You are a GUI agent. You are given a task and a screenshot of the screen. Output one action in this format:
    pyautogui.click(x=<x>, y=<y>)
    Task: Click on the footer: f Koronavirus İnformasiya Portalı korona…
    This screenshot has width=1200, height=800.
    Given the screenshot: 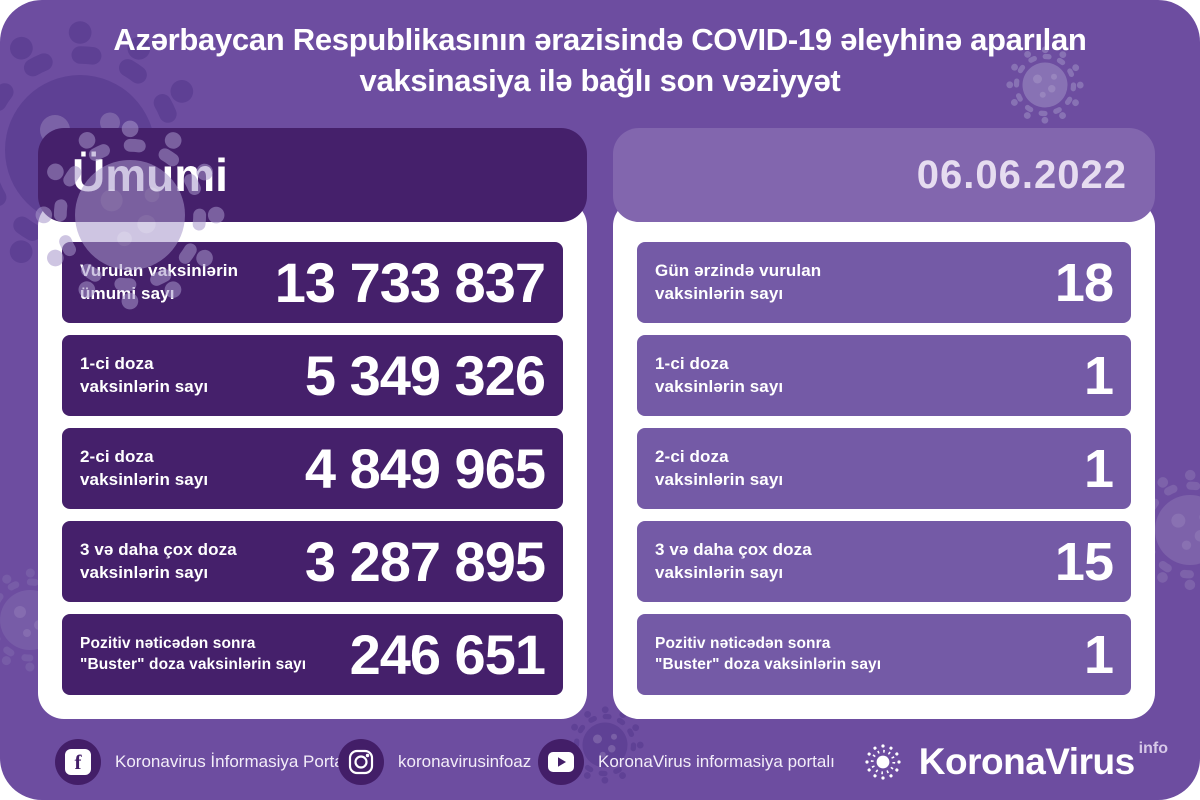 What is the action you would take?
    pyautogui.click(x=600, y=762)
    